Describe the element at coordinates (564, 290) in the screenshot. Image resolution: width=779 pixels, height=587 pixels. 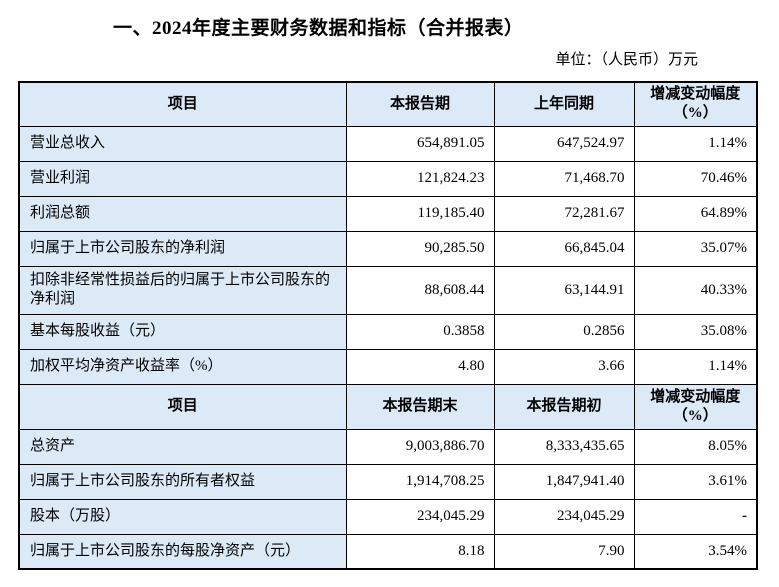
I see `prior-period-cell: 63,144.91` at that location.